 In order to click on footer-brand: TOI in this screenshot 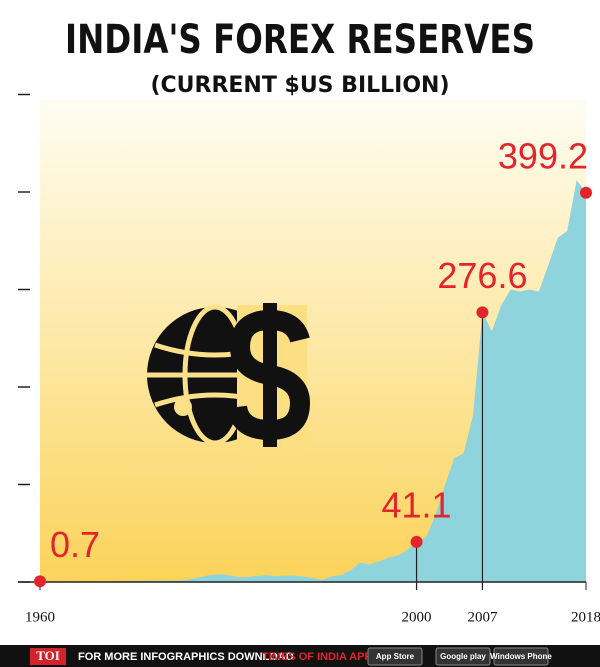, I will do `click(48, 655)`.